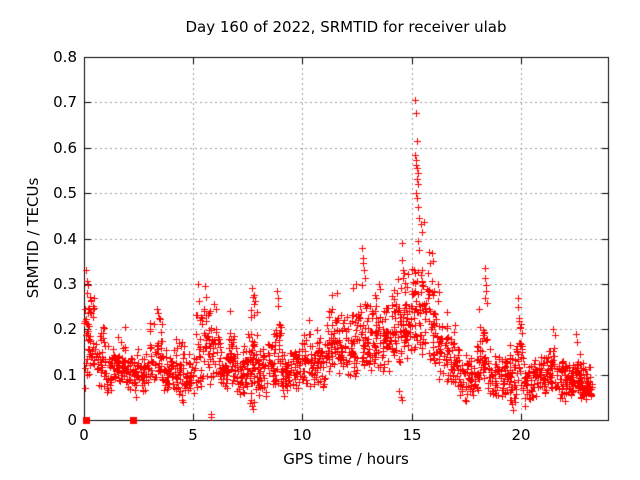  What do you see at coordinates (521, 435) in the screenshot?
I see `x-tick-label: 20` at bounding box center [521, 435].